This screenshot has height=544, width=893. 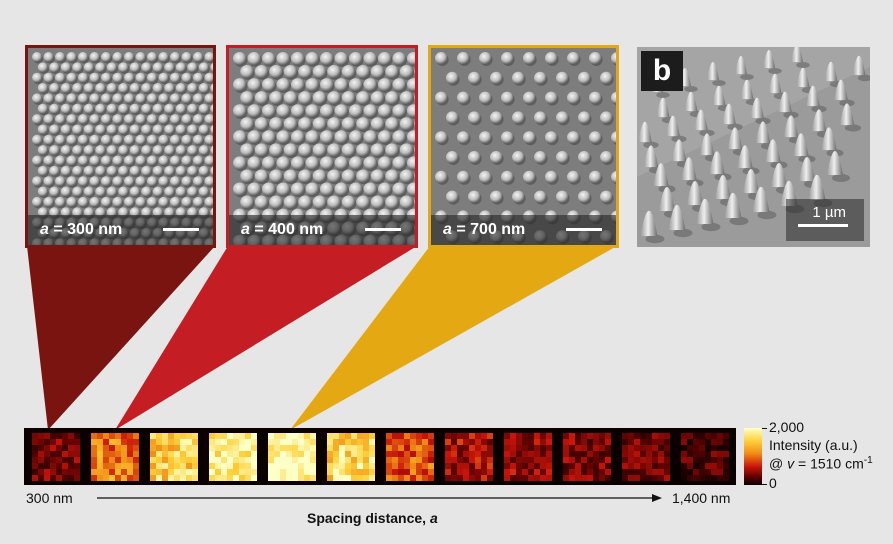 What do you see at coordinates (453, 338) in the screenshot?
I see `wedge-700nm` at bounding box center [453, 338].